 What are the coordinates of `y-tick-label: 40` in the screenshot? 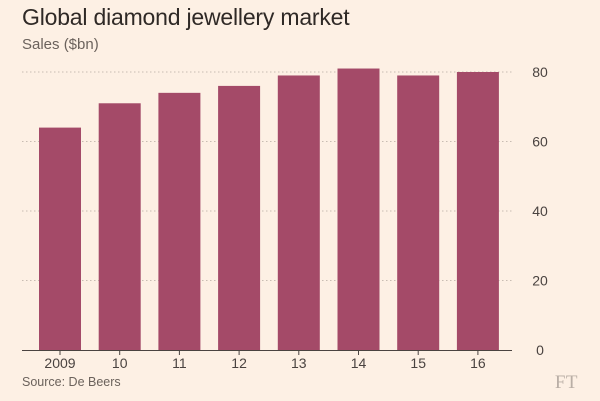 It's located at (540, 211).